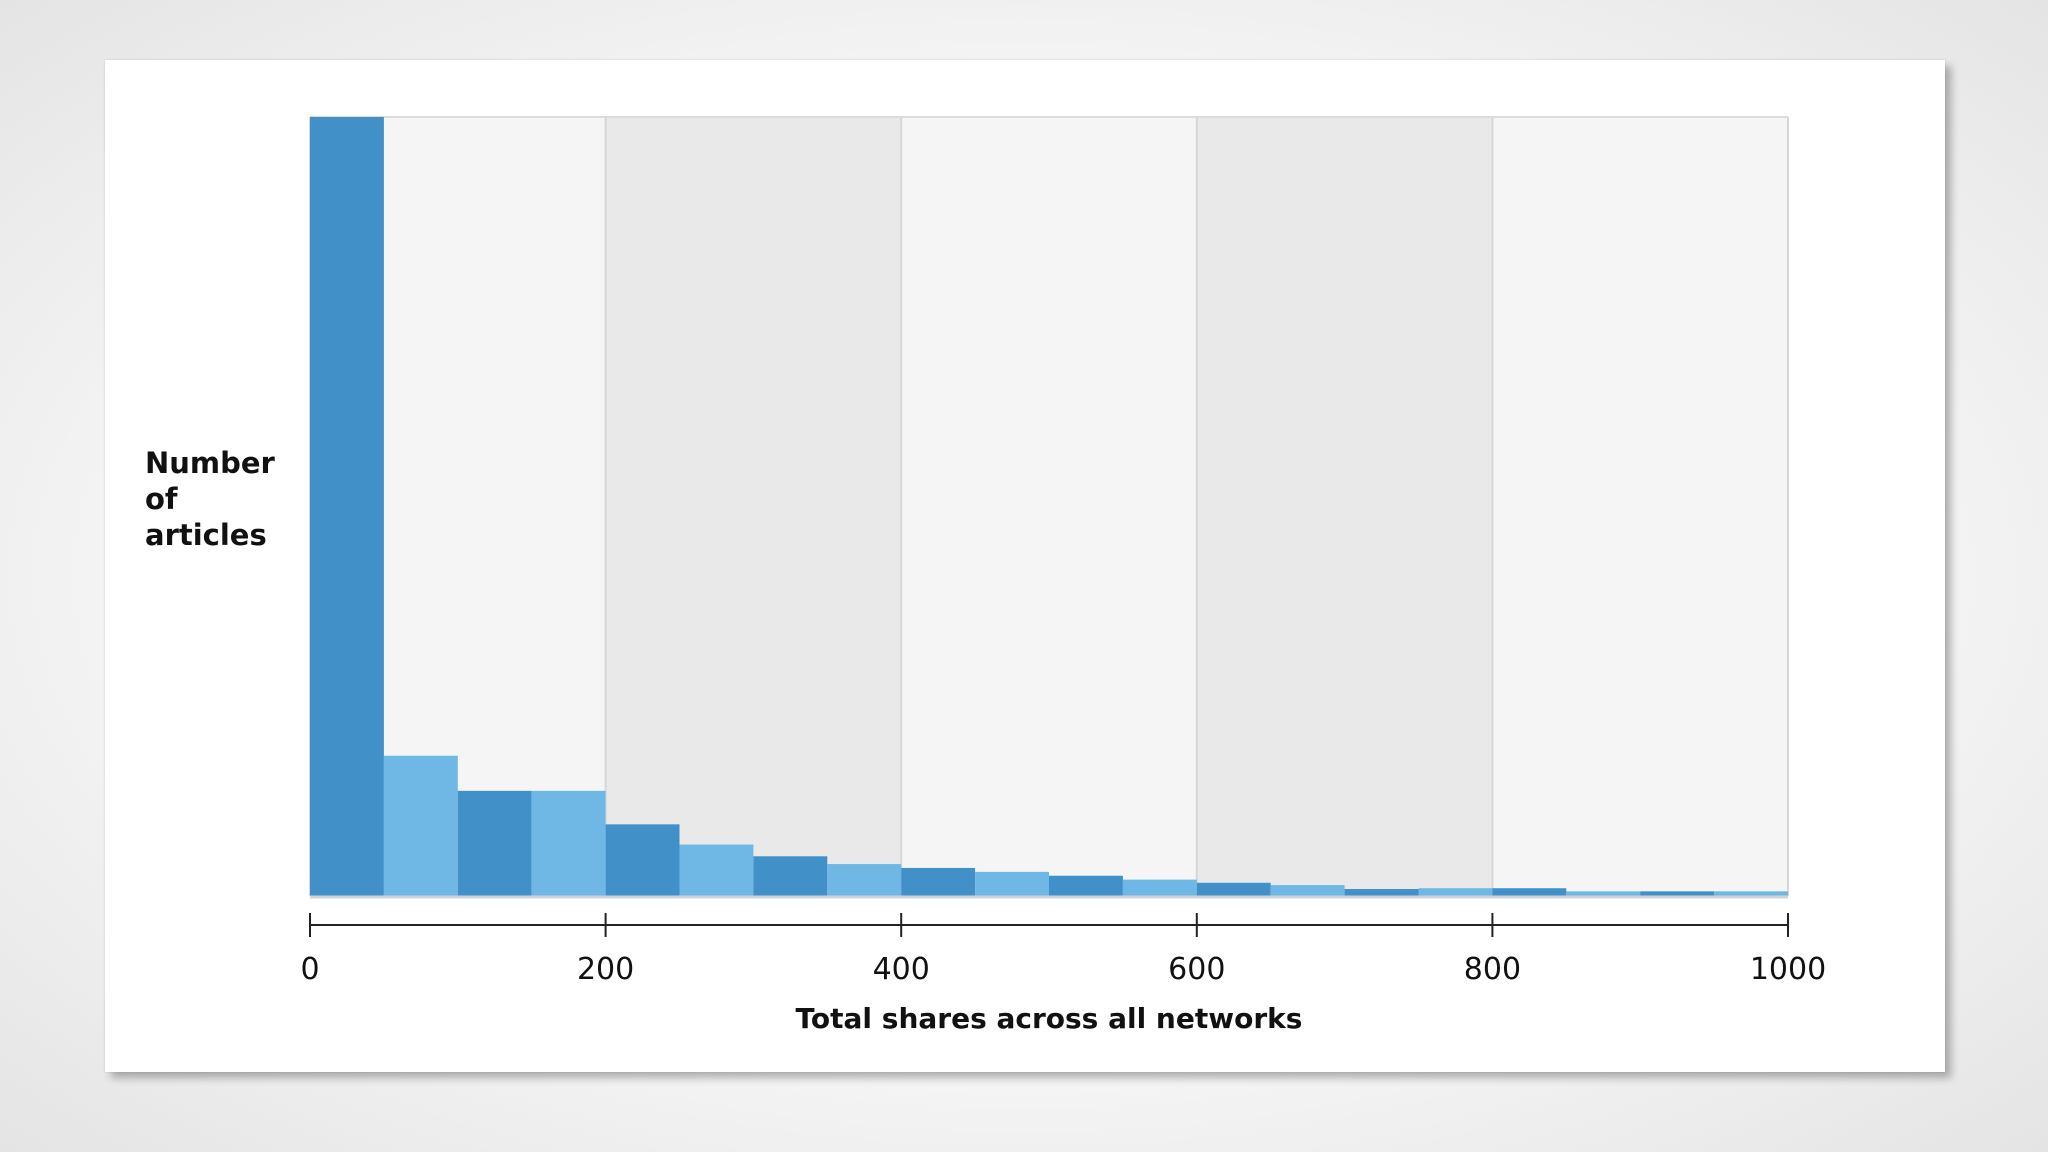 Image resolution: width=2048 pixels, height=1152 pixels. I want to click on x-tick-label: 800, so click(1492, 969).